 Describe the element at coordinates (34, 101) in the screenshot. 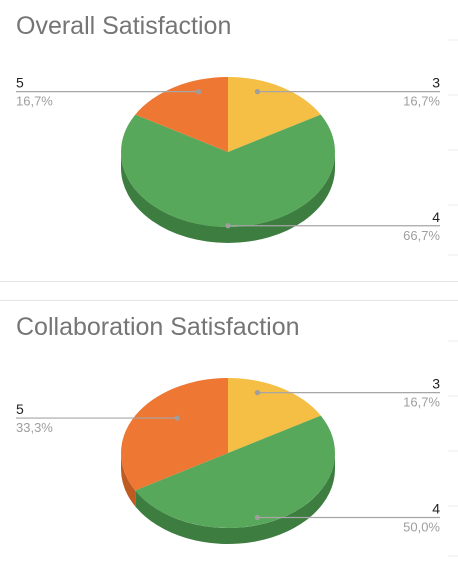

I see `slice-percent-label-5: 16,7%` at that location.